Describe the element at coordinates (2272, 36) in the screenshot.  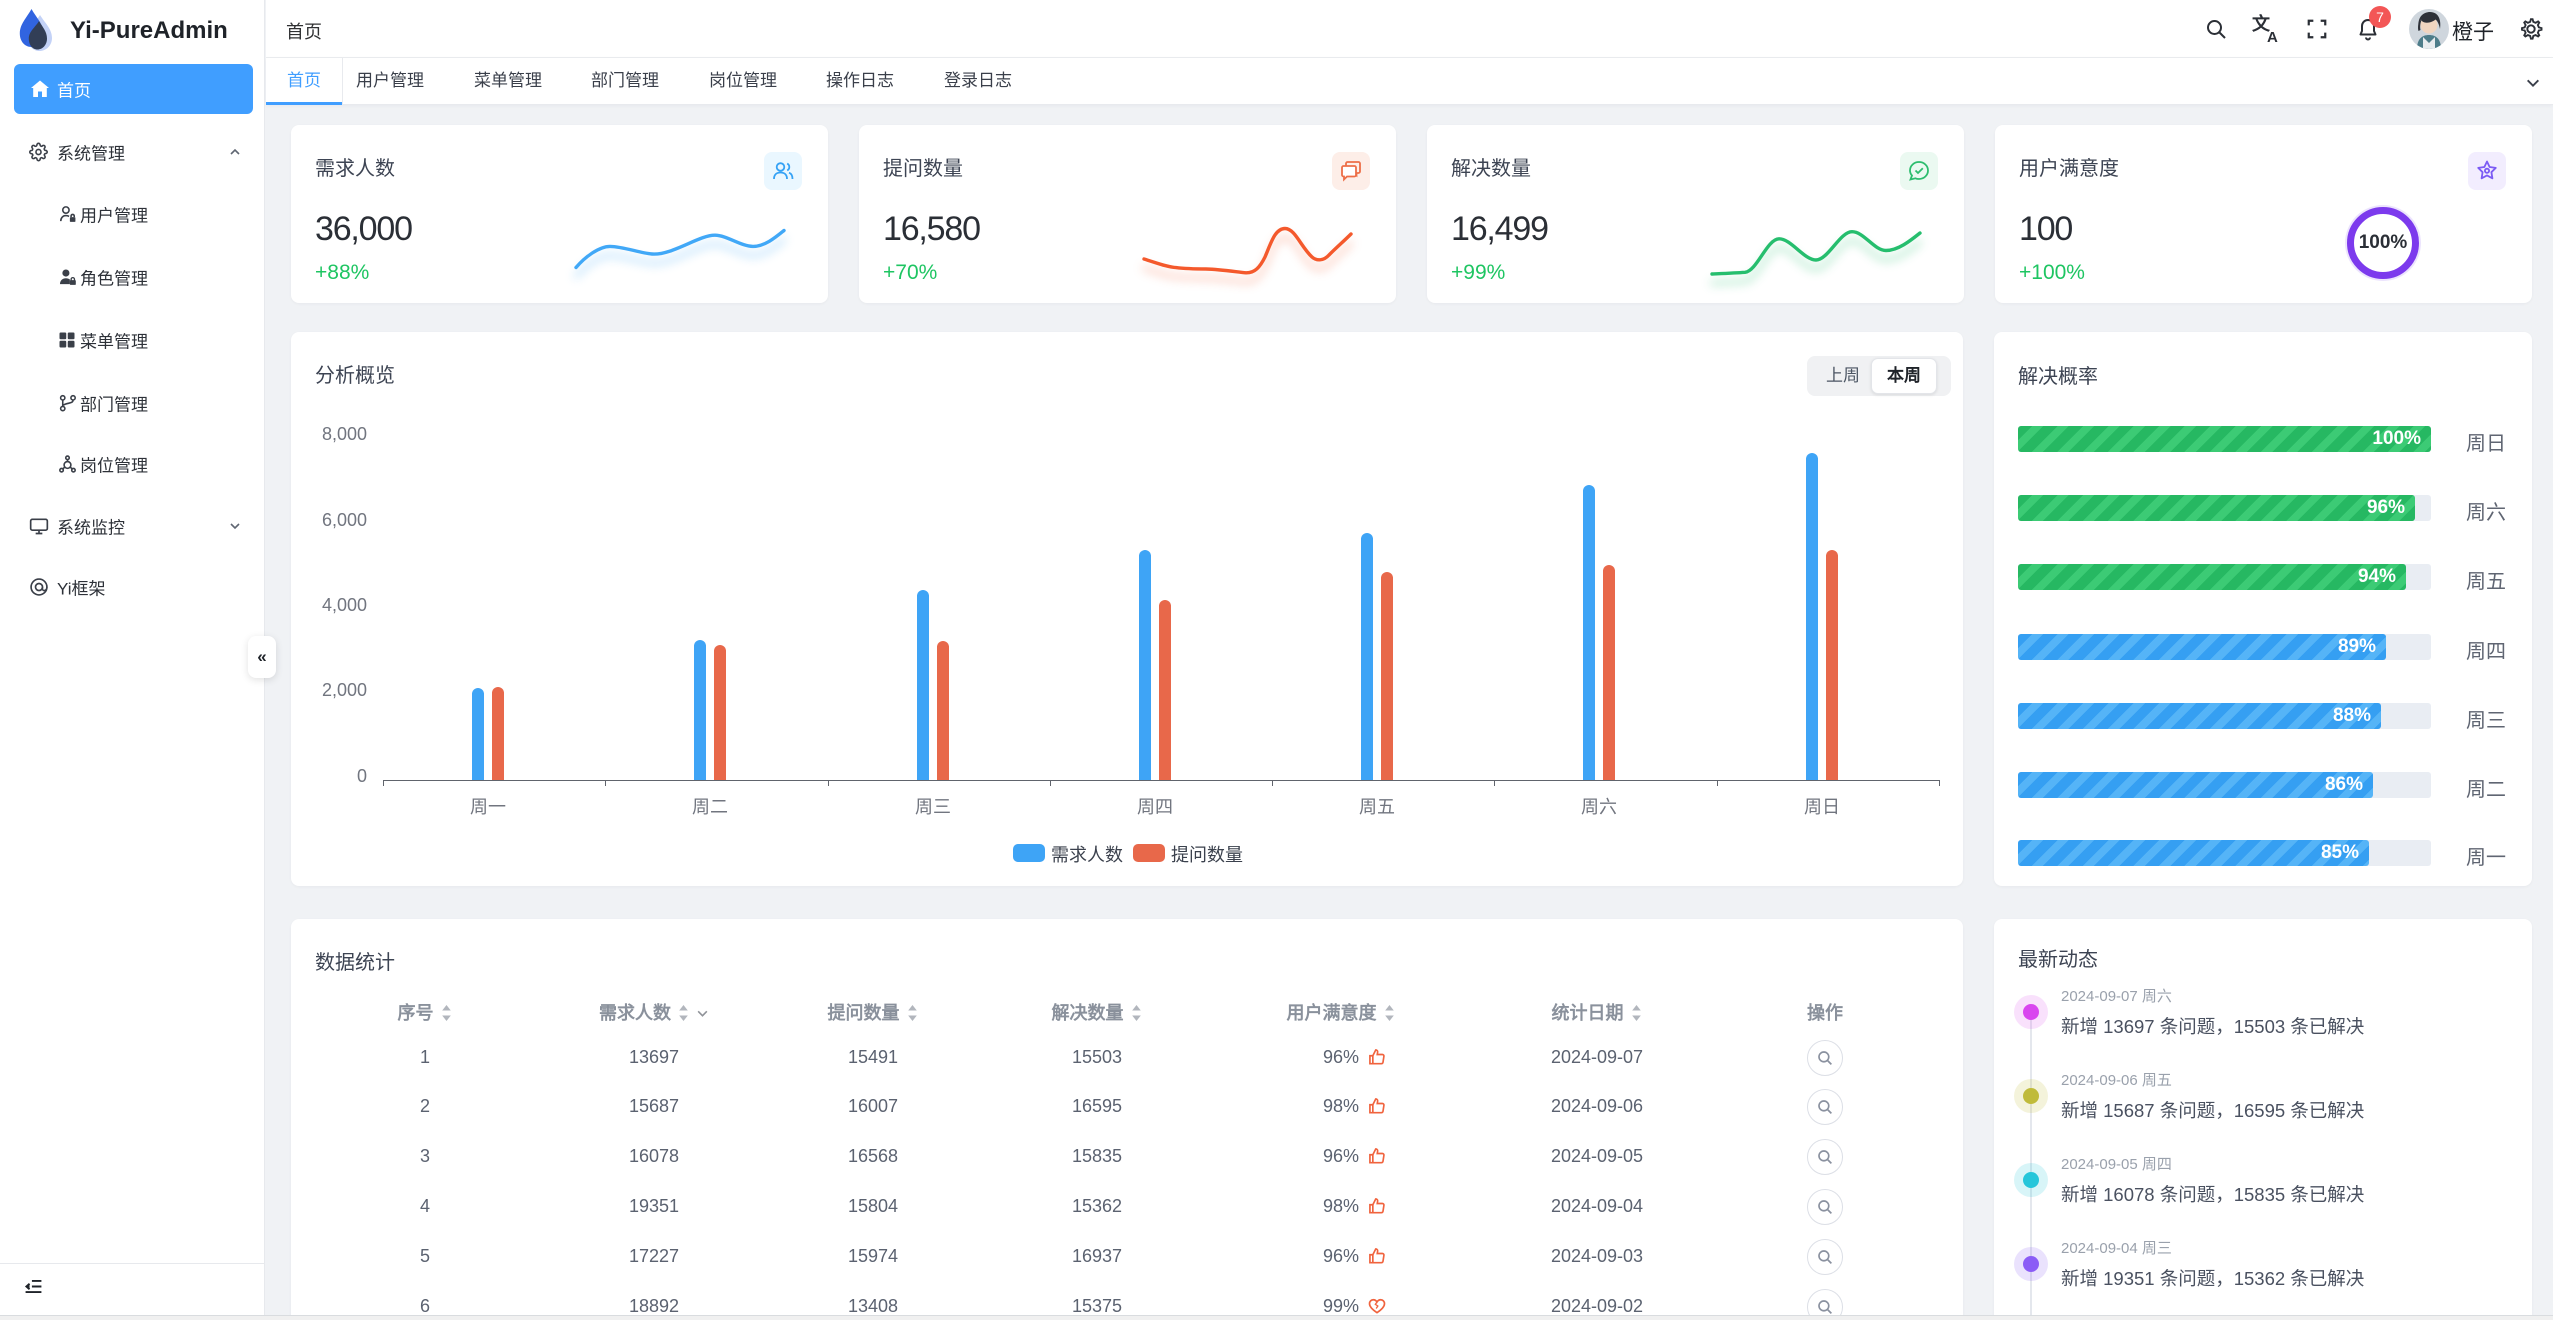
I see `svg-text: A` at that location.